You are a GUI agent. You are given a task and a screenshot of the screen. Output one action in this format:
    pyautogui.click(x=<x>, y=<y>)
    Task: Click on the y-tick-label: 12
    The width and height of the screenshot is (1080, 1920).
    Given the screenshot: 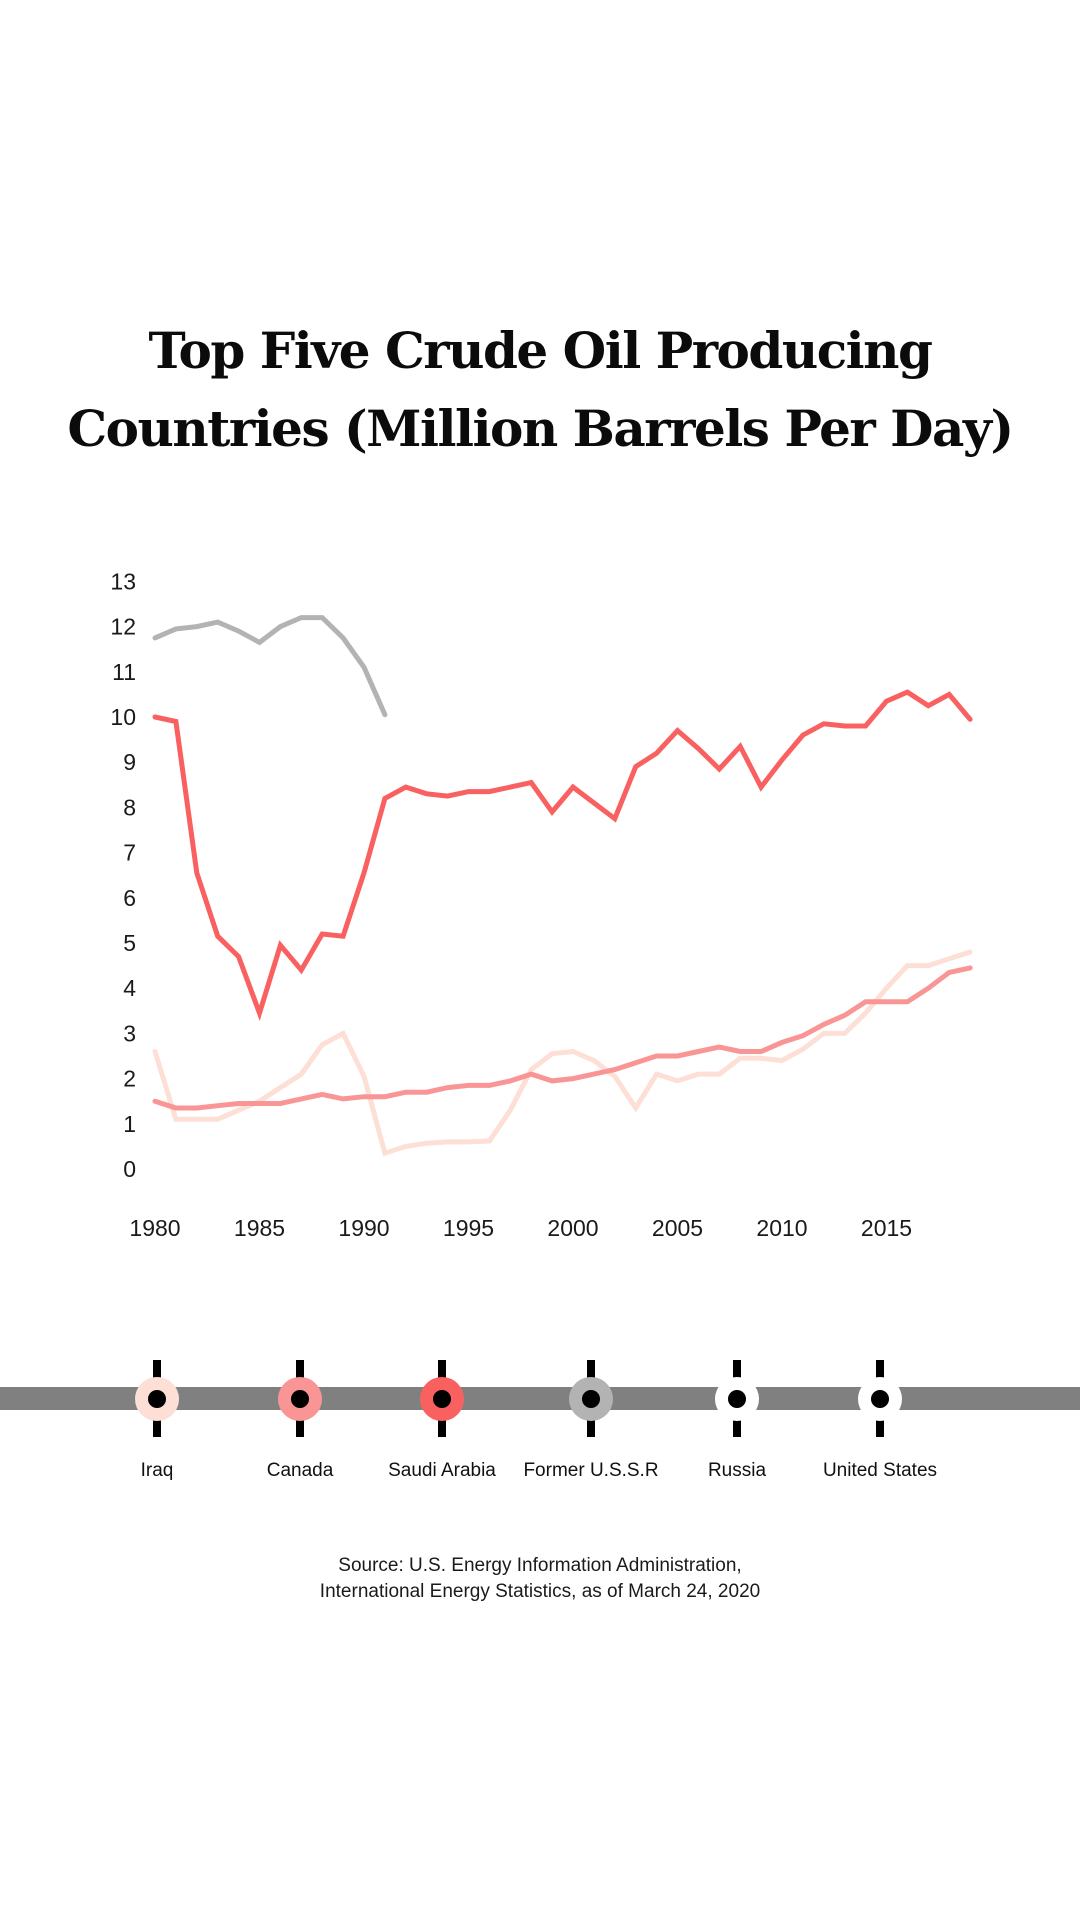 What is the action you would take?
    pyautogui.click(x=123, y=627)
    